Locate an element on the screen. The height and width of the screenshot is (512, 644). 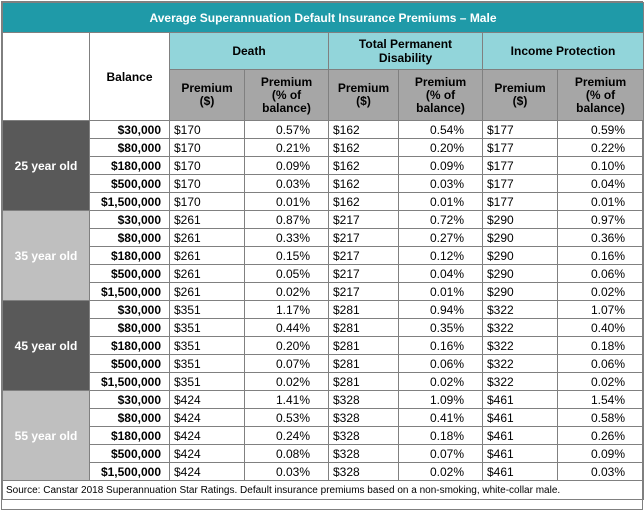
premium-pct-cell: 0.16% is located at coordinates (440, 345).